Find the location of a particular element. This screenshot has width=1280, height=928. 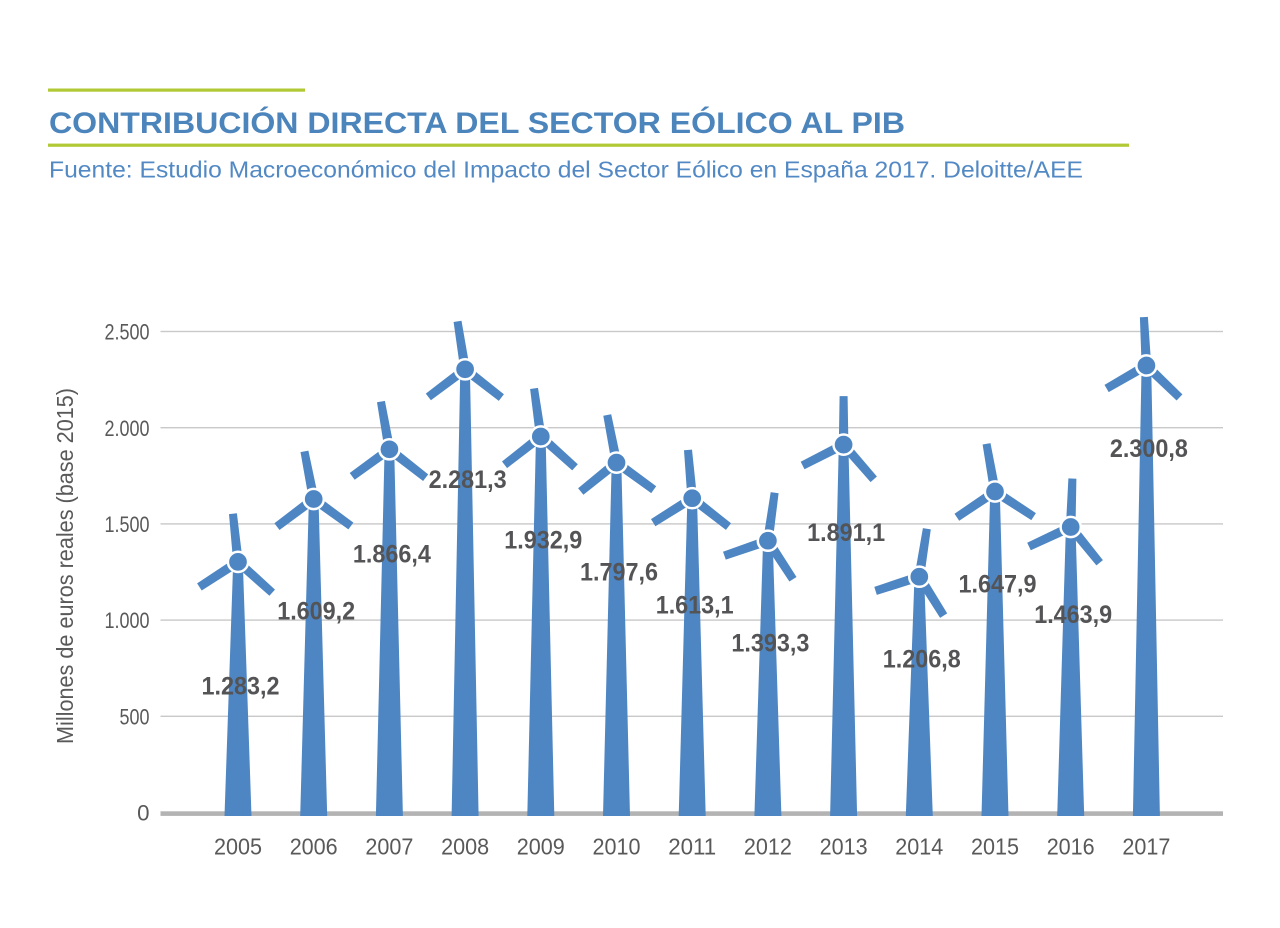

svg-text: 2.000 is located at coordinates (127, 428).